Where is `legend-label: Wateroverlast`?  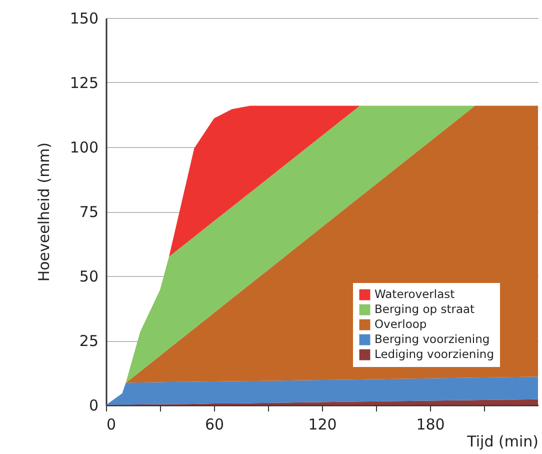 legend-label: Wateroverlast is located at coordinates (415, 293).